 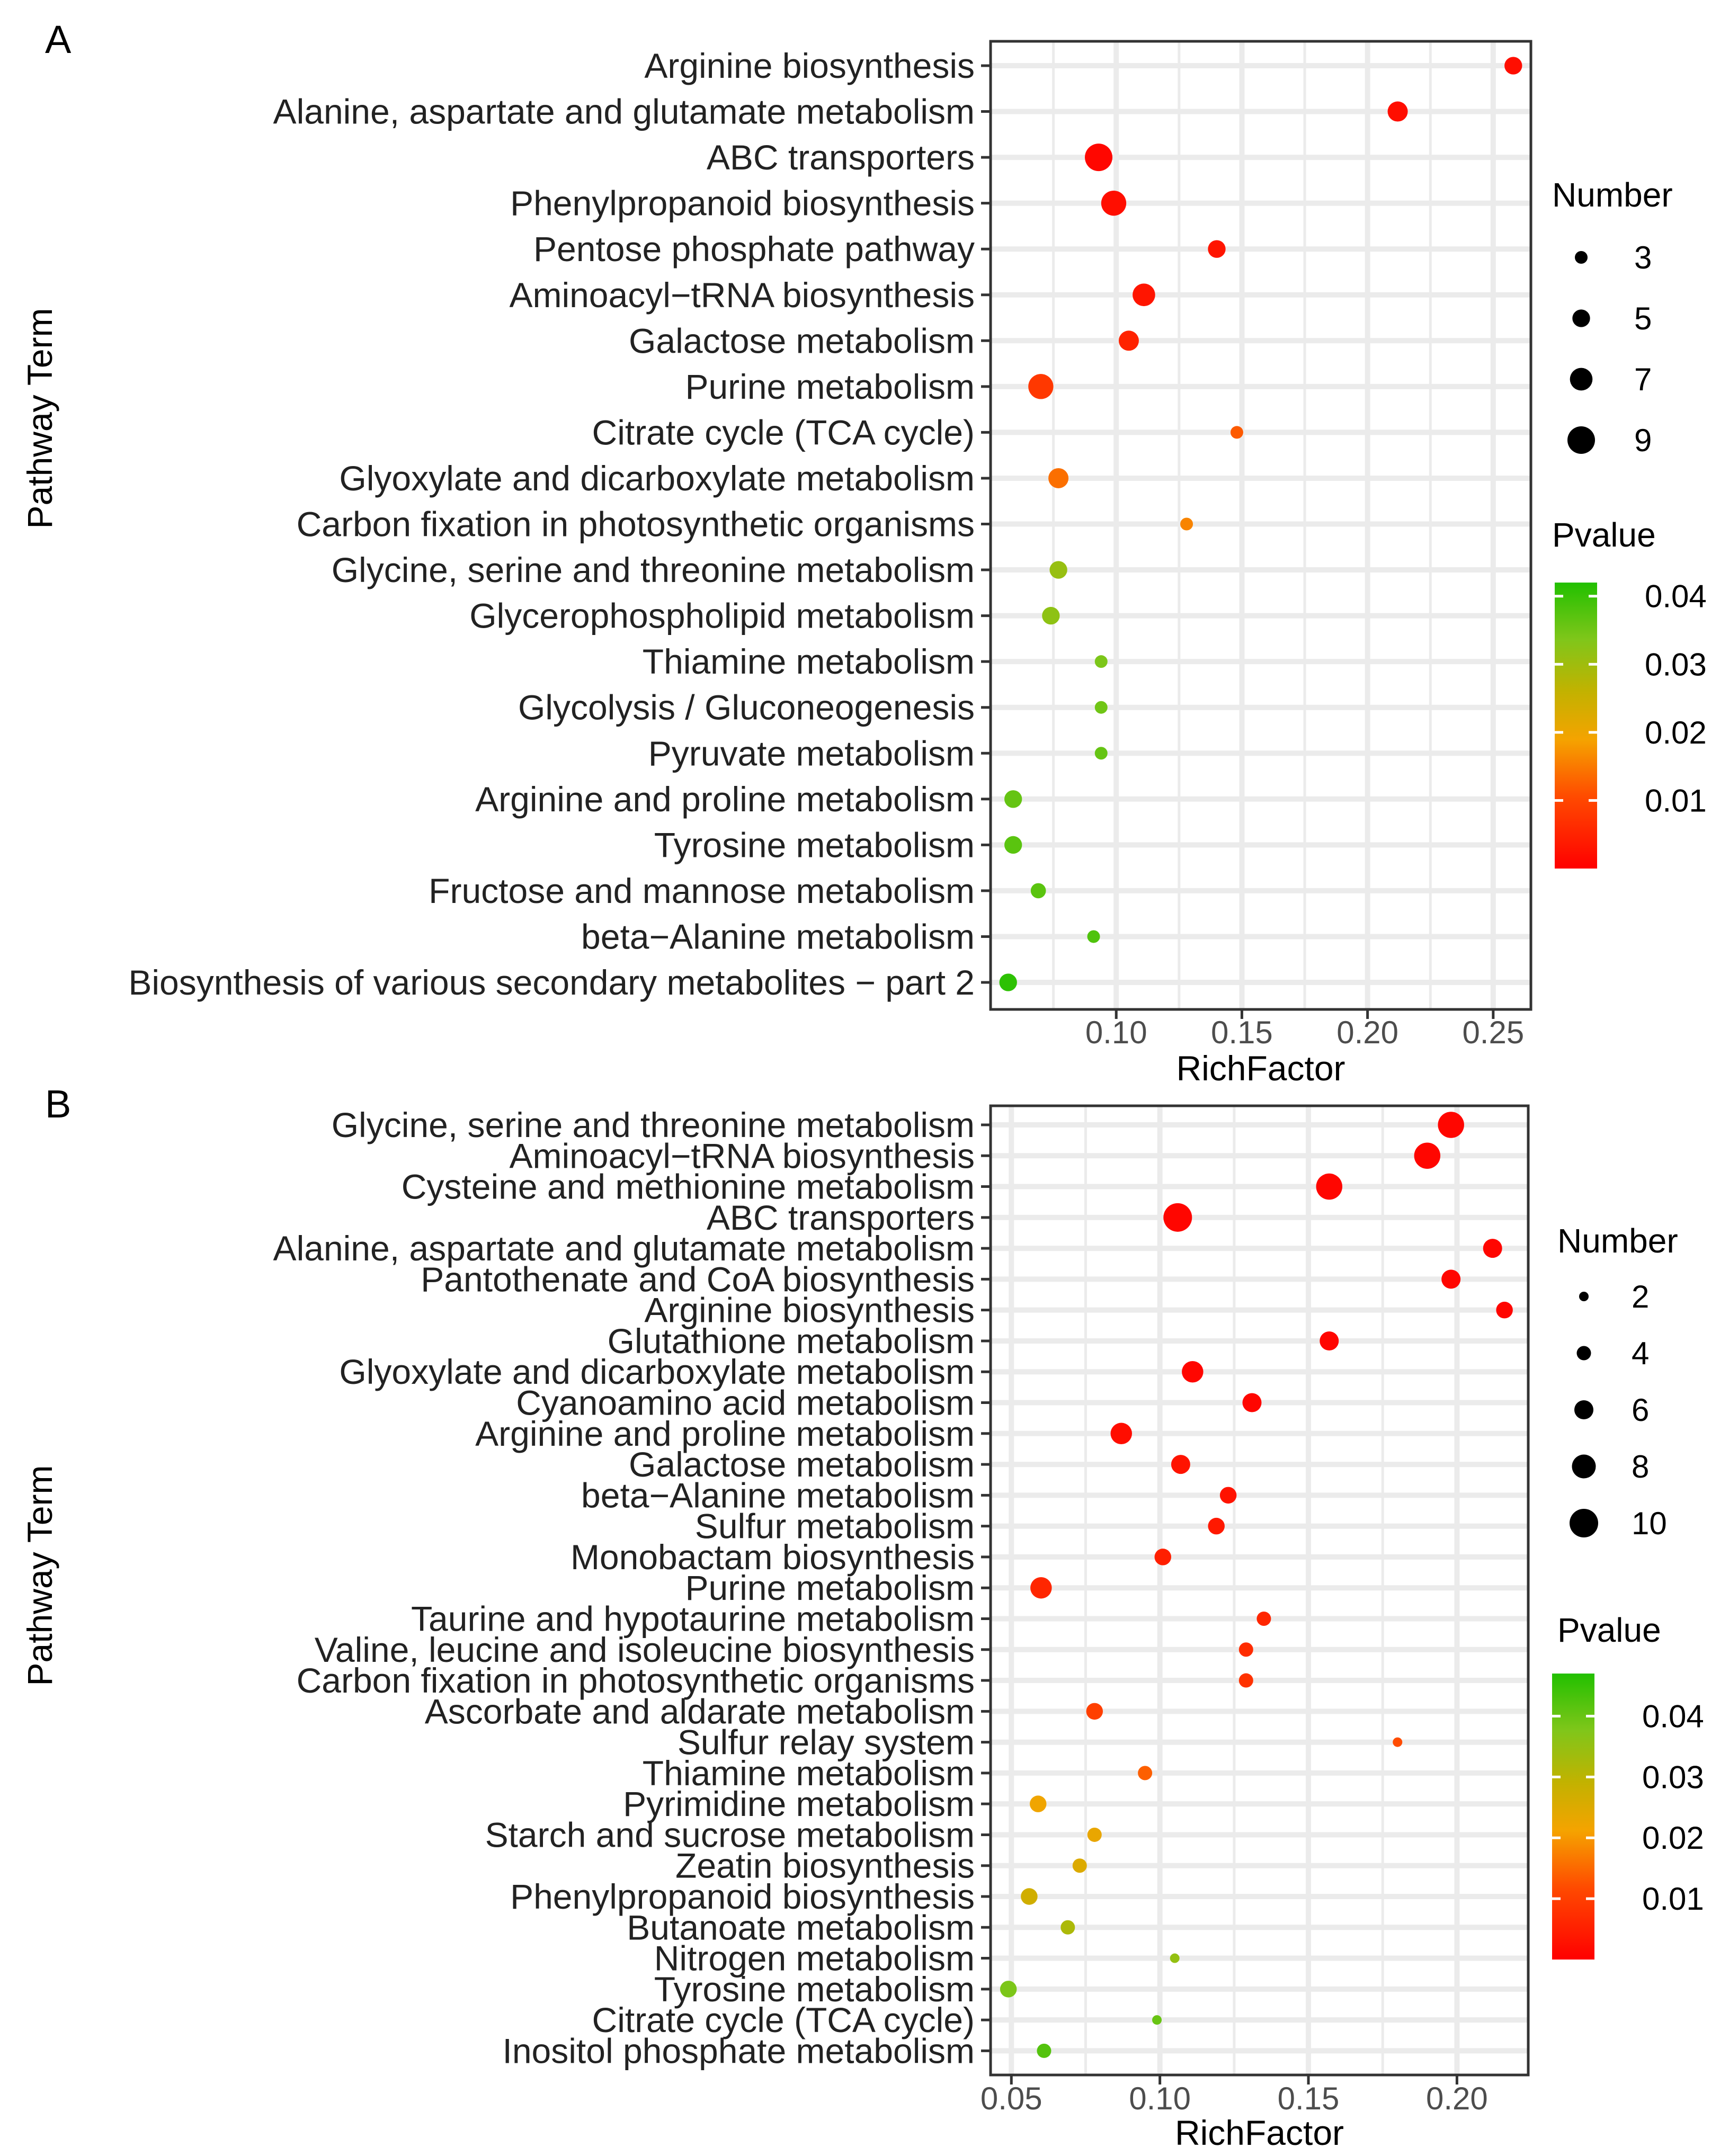 I want to click on panel-b-pvalue-legend-label: 0.03, so click(x=1673, y=1777).